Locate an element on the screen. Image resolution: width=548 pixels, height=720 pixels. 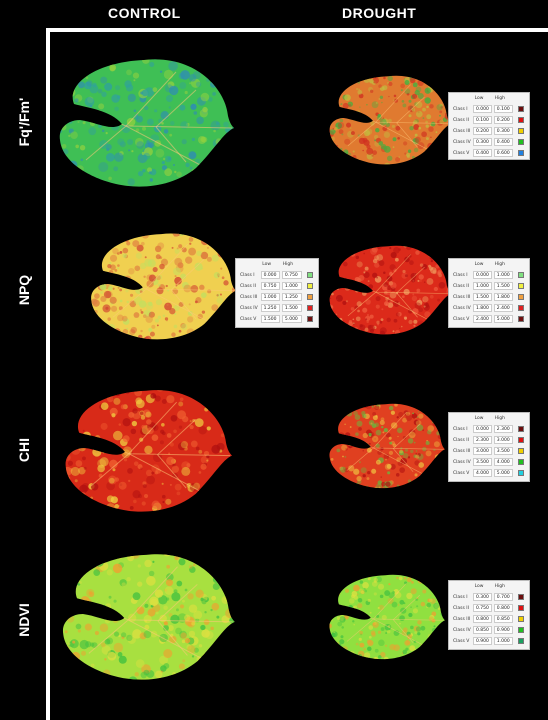
legend-high-value: 0.850 is located at coordinates (503, 619).